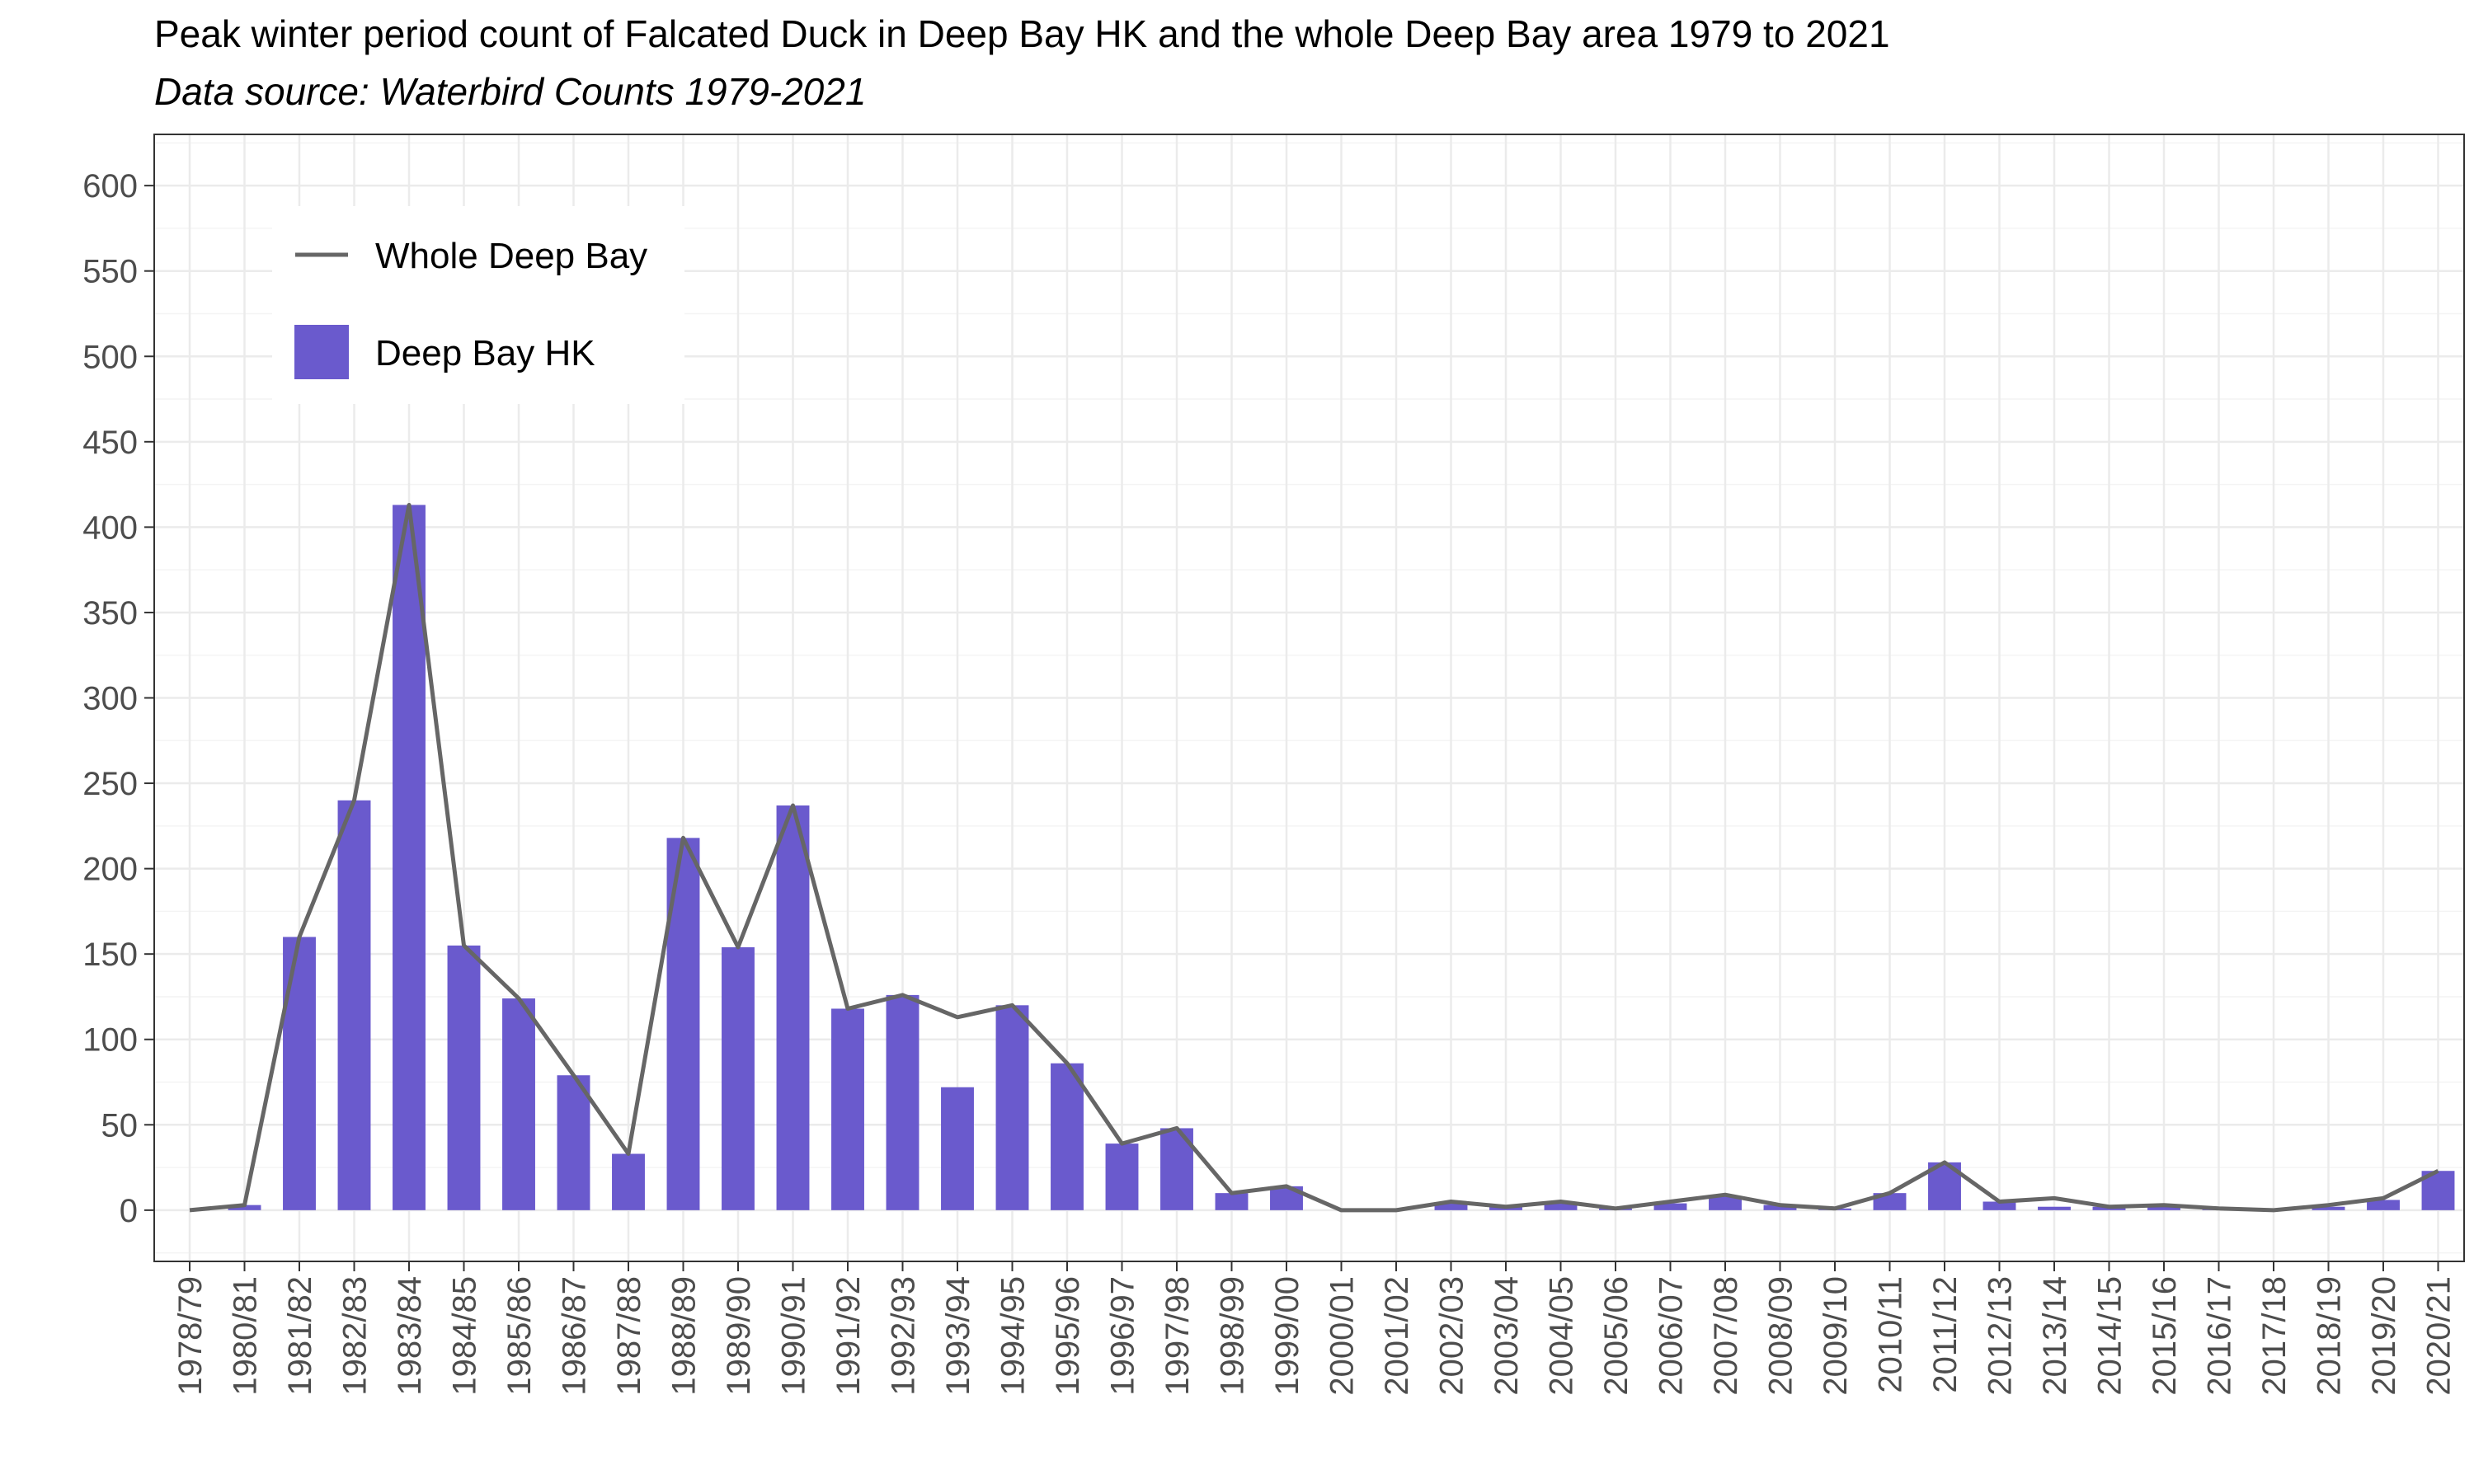 Image resolution: width=2474 pixels, height=1484 pixels. What do you see at coordinates (129, 1211) in the screenshot?
I see `y-tick-label: 0` at bounding box center [129, 1211].